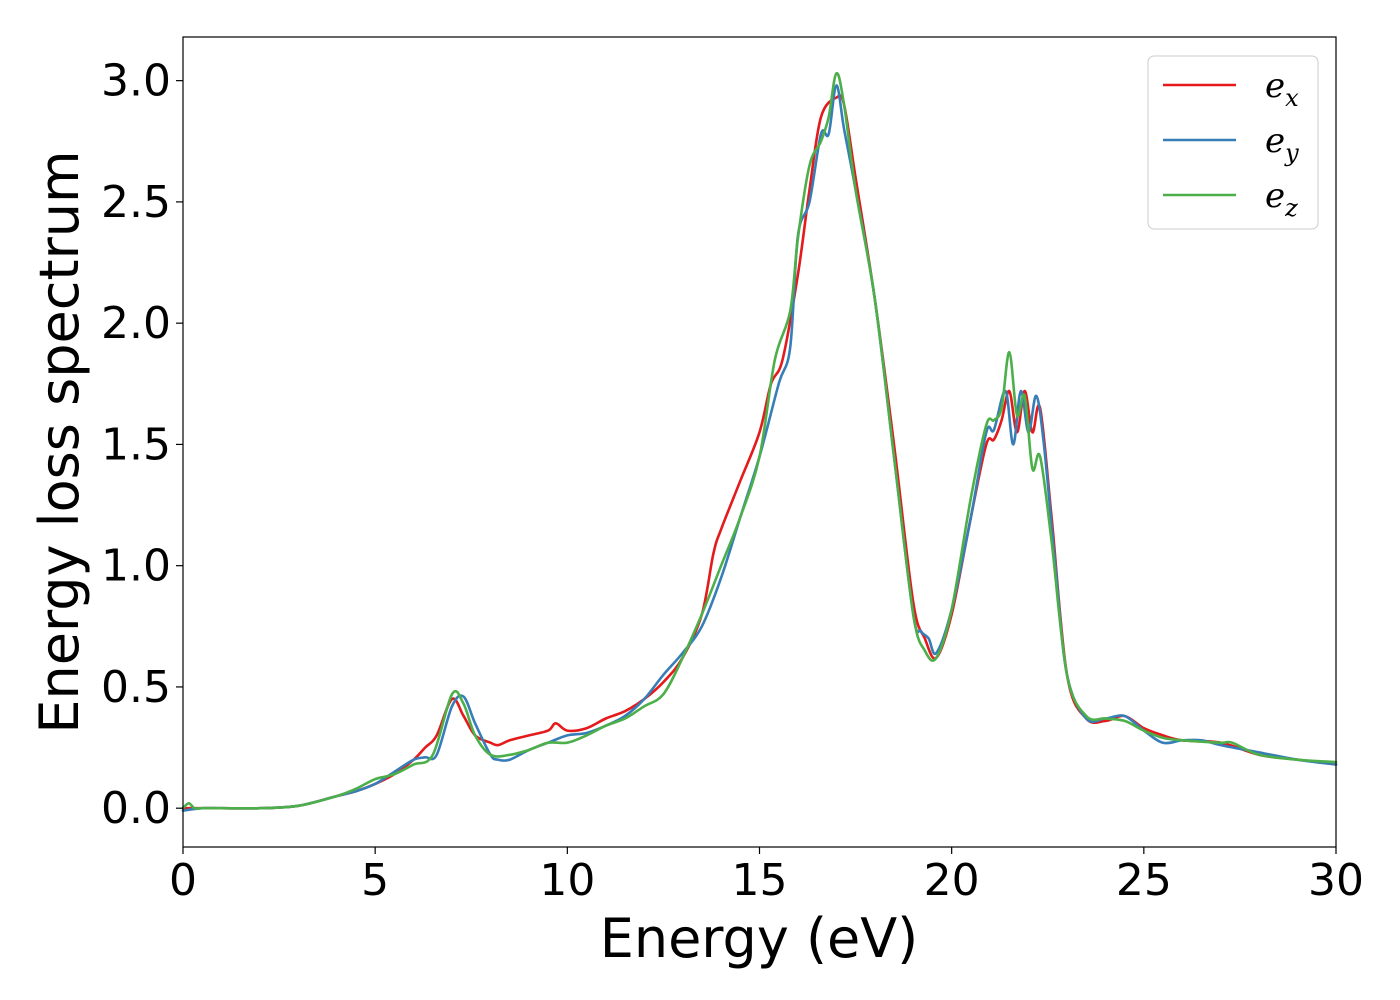  Describe the element at coordinates (567, 880) in the screenshot. I see `x-tick-label: 10` at that location.